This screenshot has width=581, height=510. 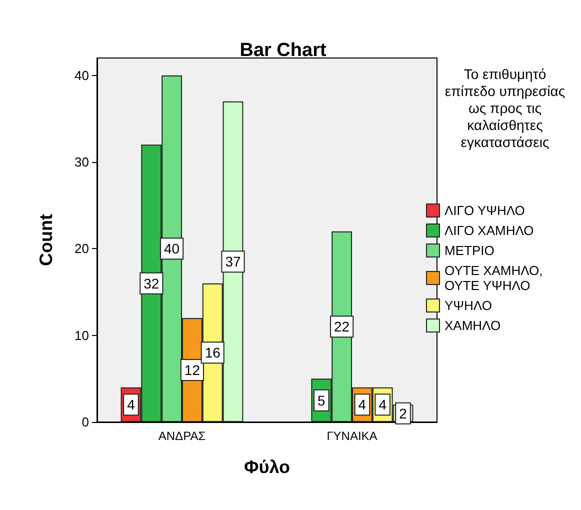 I want to click on y-tick-label: 0, so click(x=85, y=422).